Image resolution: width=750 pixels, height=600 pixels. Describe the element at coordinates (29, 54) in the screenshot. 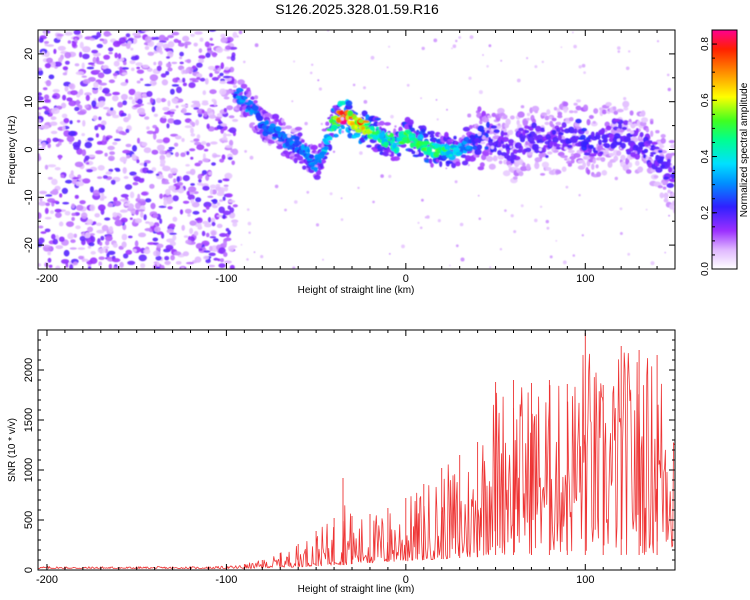

I see `y-tick-label: 20` at that location.